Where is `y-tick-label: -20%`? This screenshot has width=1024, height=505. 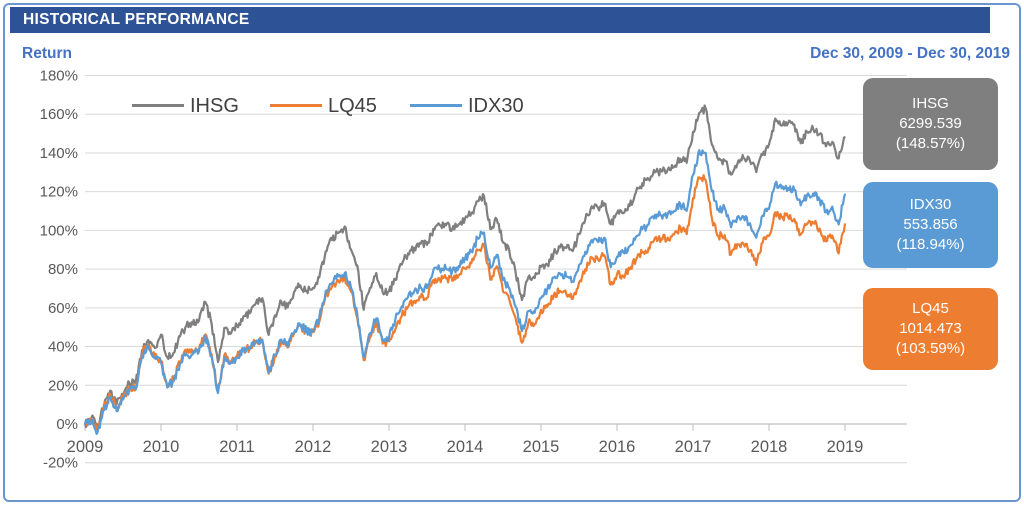 y-tick-label: -20% is located at coordinates (60, 463).